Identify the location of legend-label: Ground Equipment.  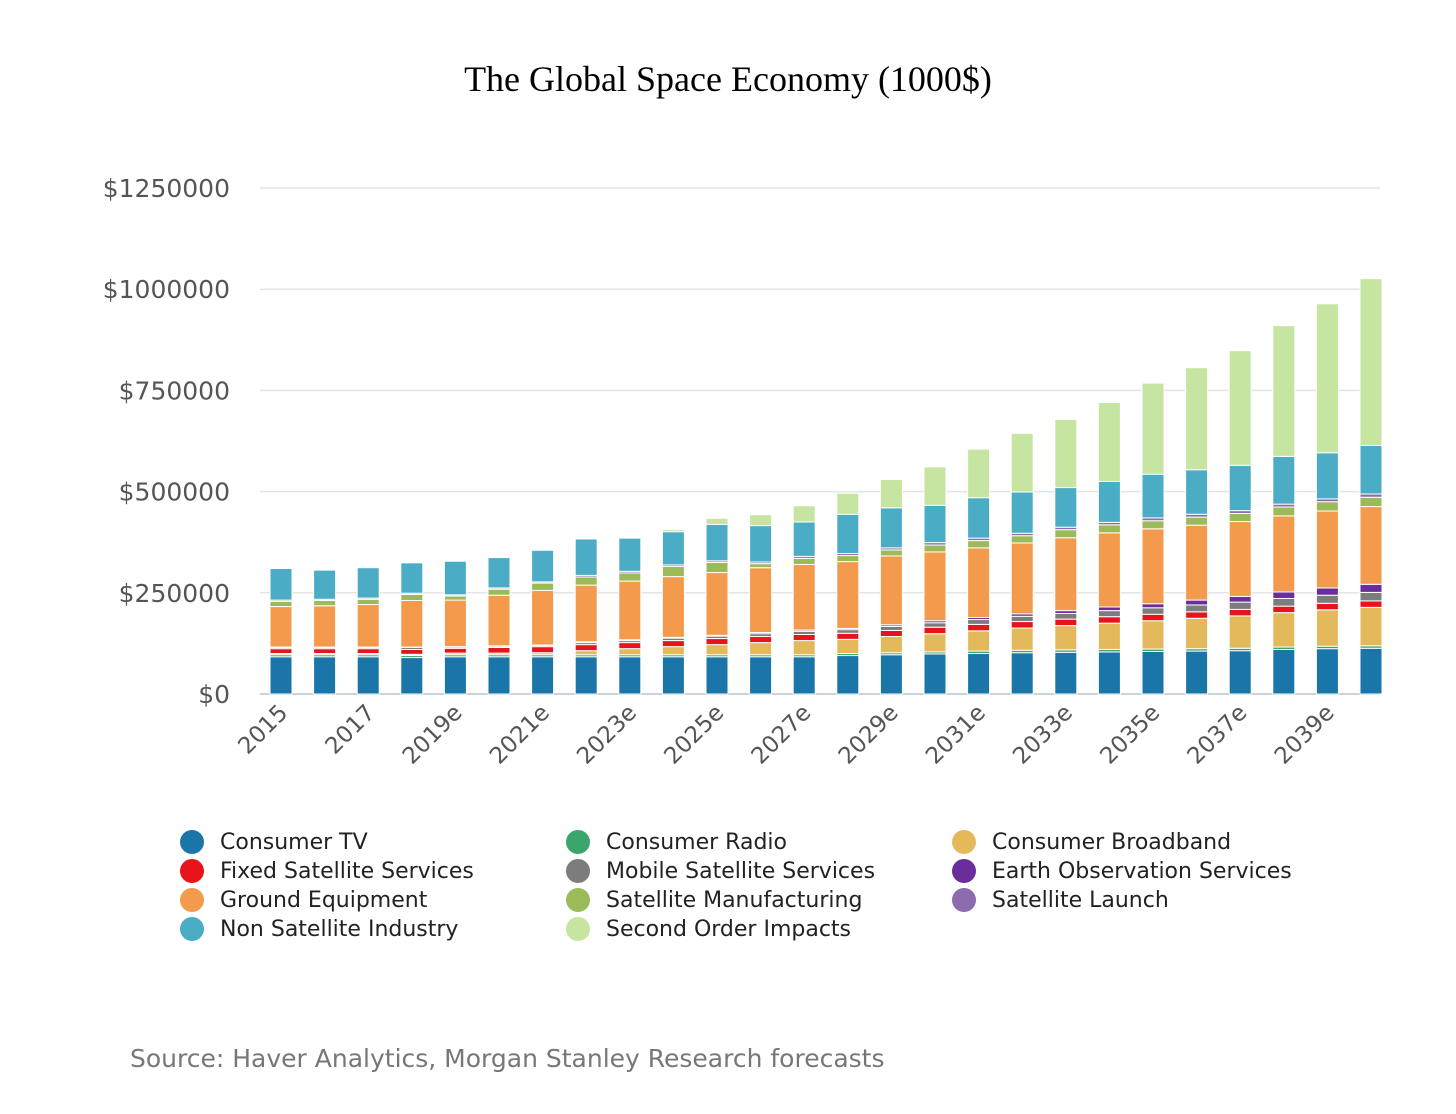
(324, 900).